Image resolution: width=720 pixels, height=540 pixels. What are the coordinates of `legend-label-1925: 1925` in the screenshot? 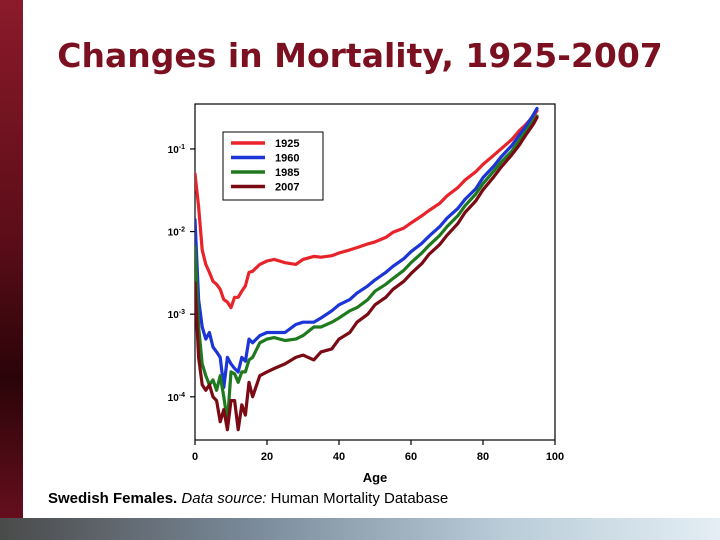 It's located at (287, 144).